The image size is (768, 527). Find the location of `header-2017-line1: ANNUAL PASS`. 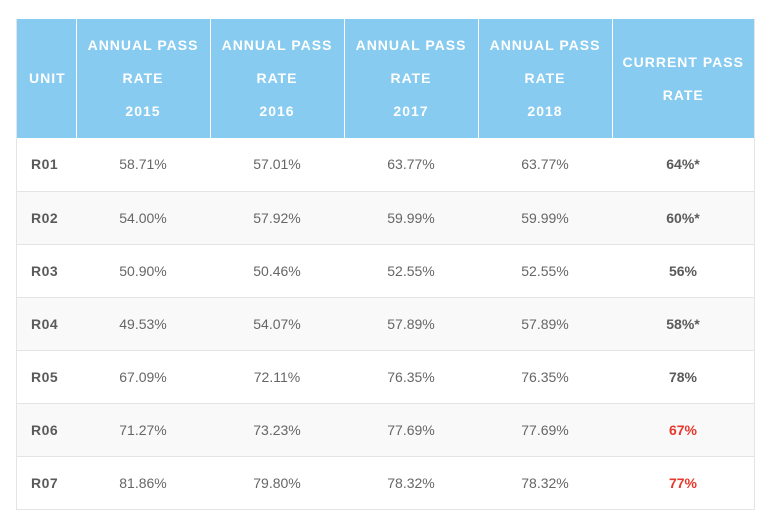

header-2017-line1: ANNUAL PASS is located at coordinates (411, 45).